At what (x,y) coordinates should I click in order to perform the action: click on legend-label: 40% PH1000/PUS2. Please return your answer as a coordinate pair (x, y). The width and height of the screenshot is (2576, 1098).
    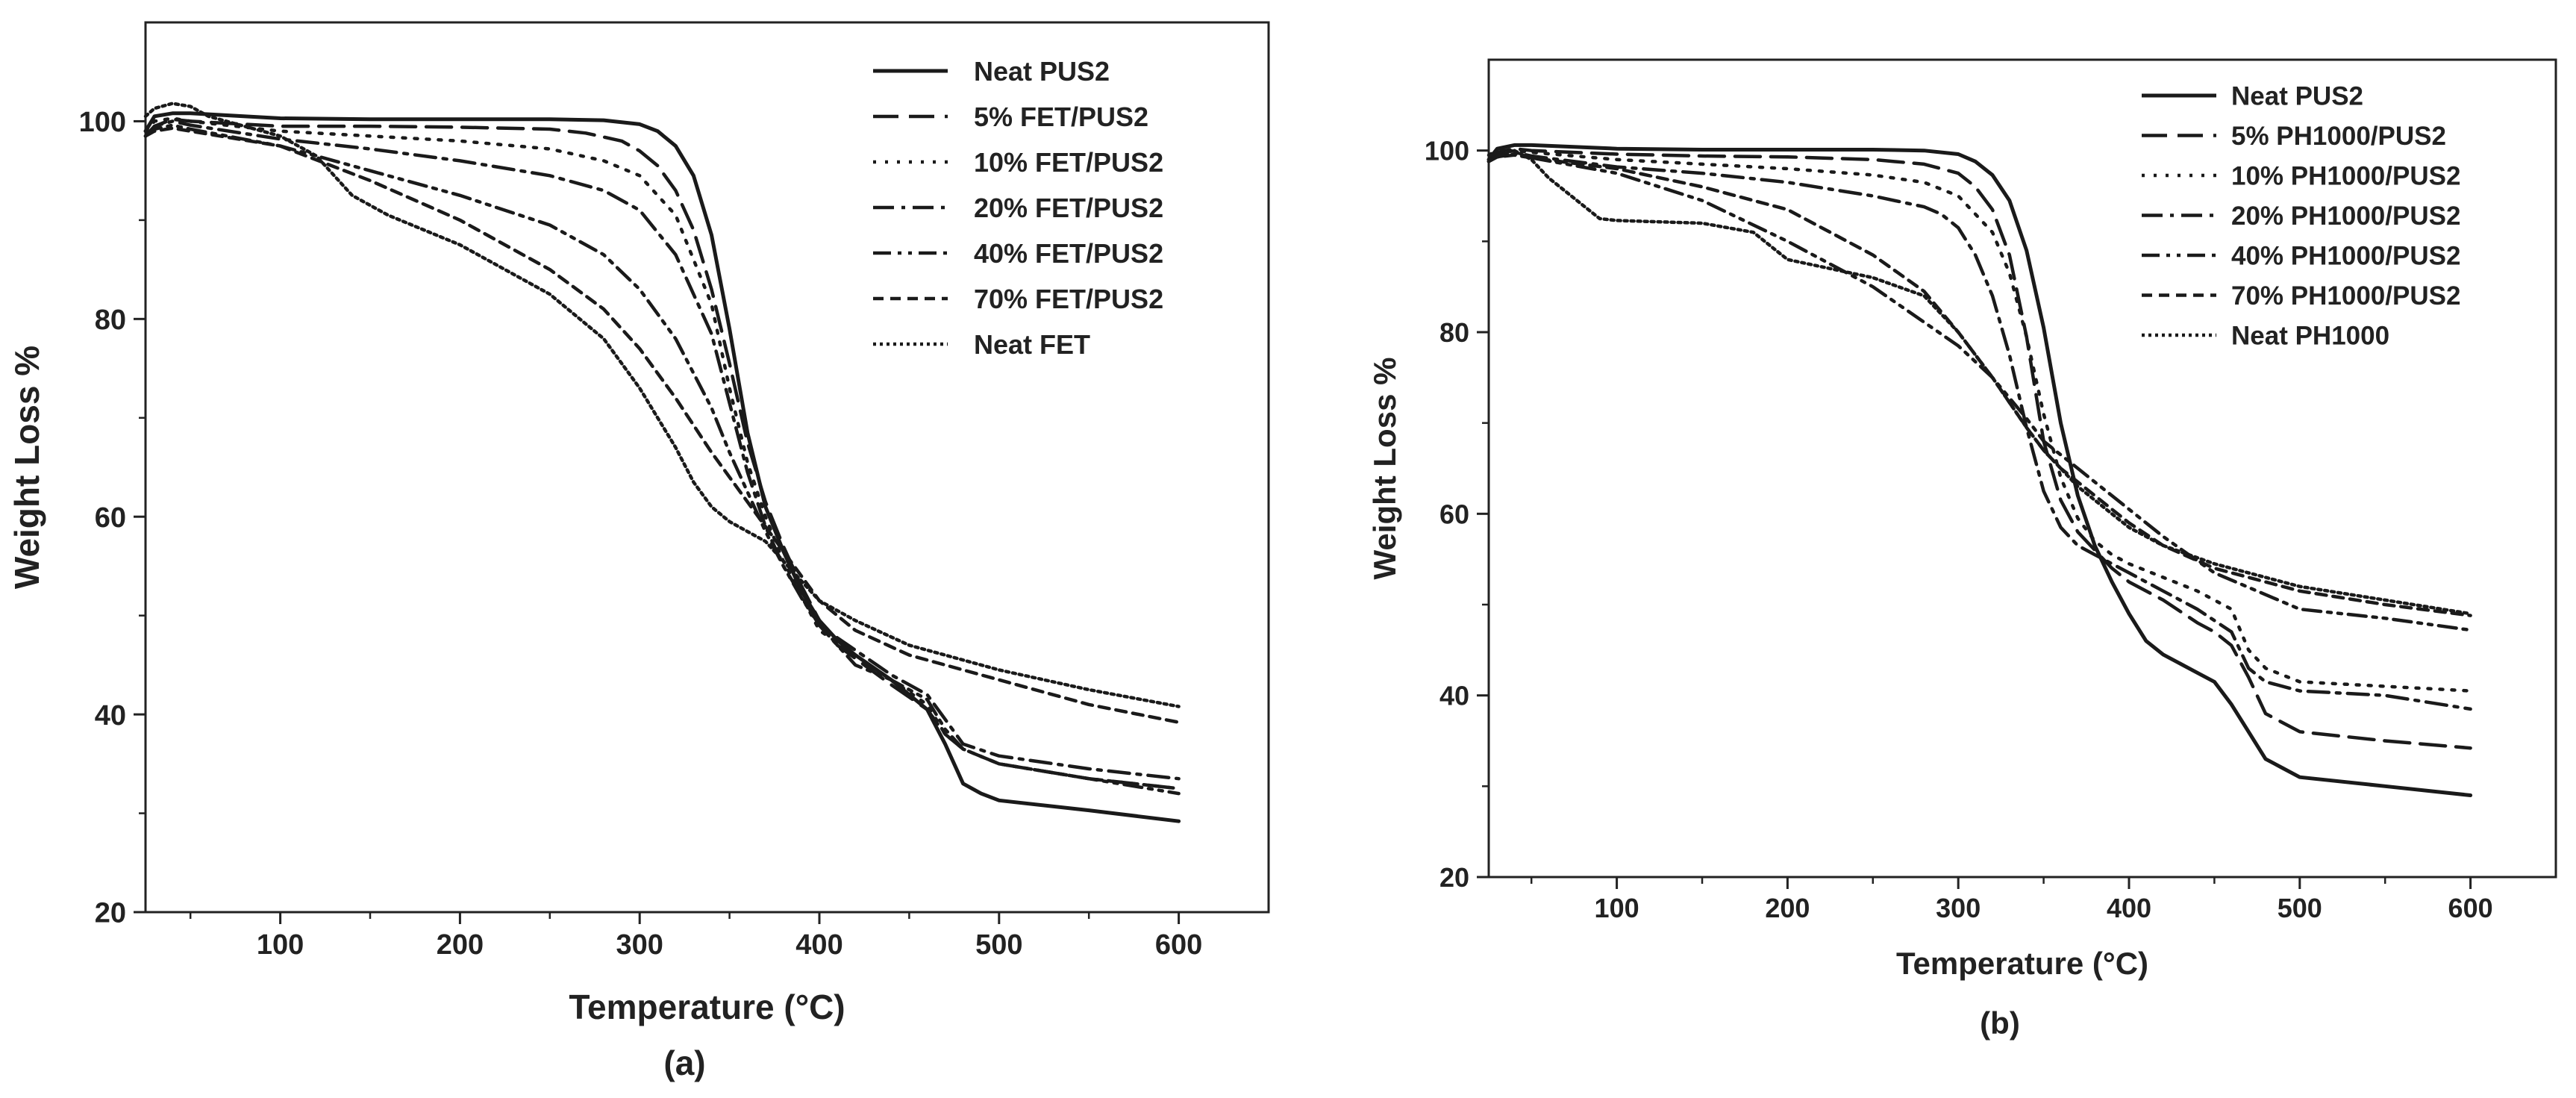
    Looking at the image, I should click on (2345, 256).